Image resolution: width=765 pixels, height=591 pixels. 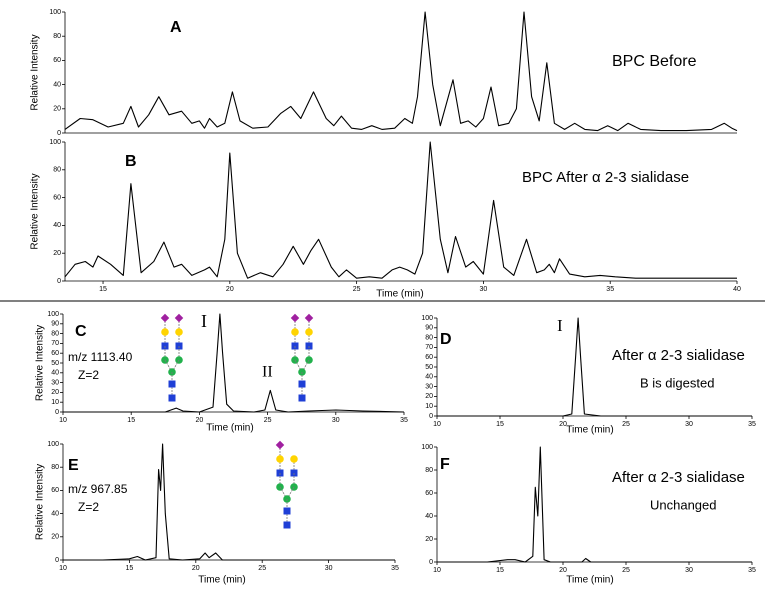 I want to click on x-tick-label: 30, so click(x=689, y=424).